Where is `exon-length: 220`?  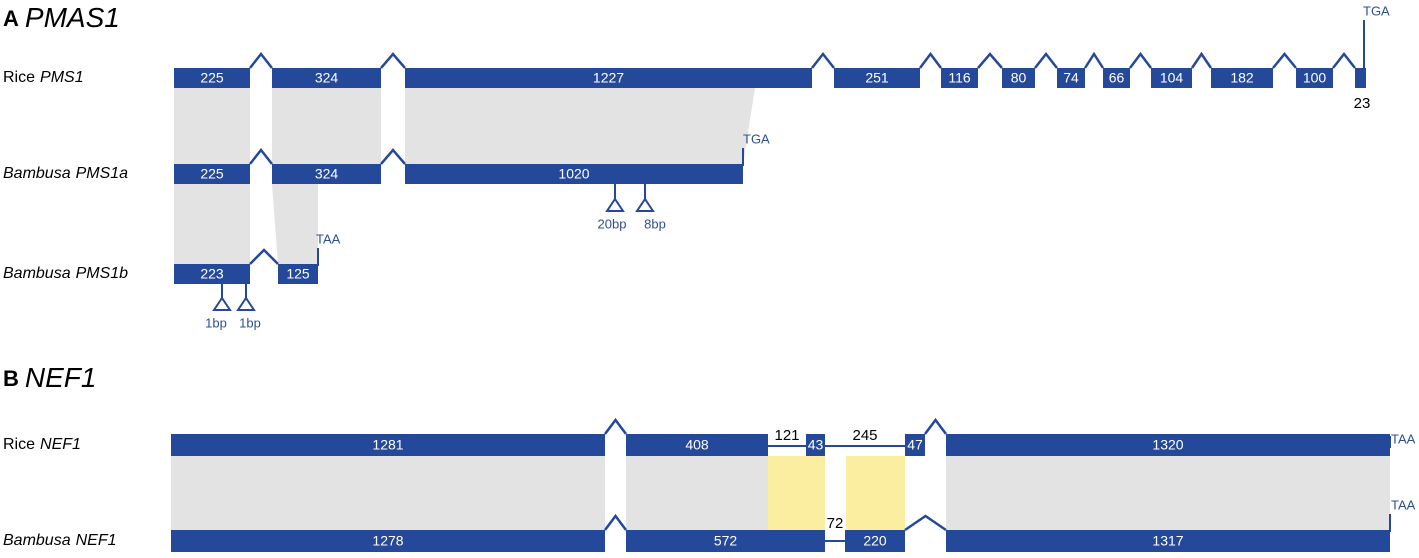 exon-length: 220 is located at coordinates (875, 541).